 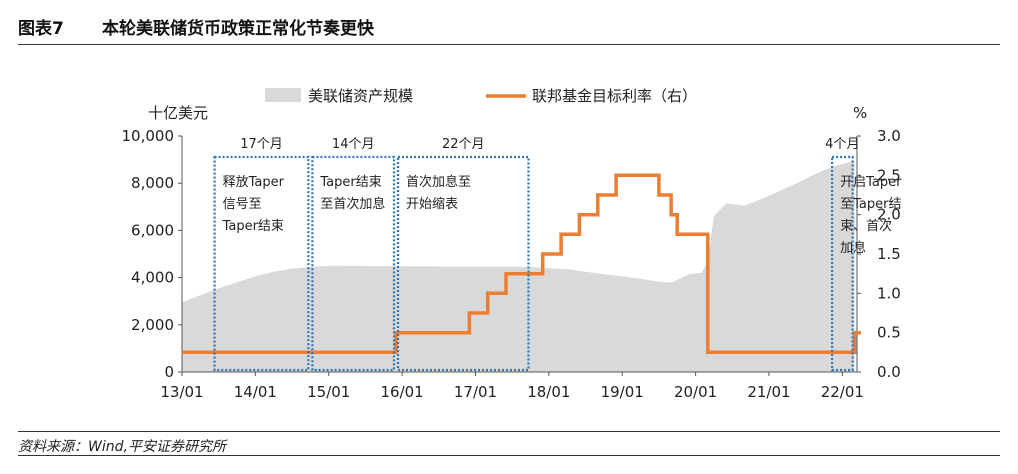 What do you see at coordinates (889, 333) in the screenshot?
I see `right-tick-label: 0.5` at bounding box center [889, 333].